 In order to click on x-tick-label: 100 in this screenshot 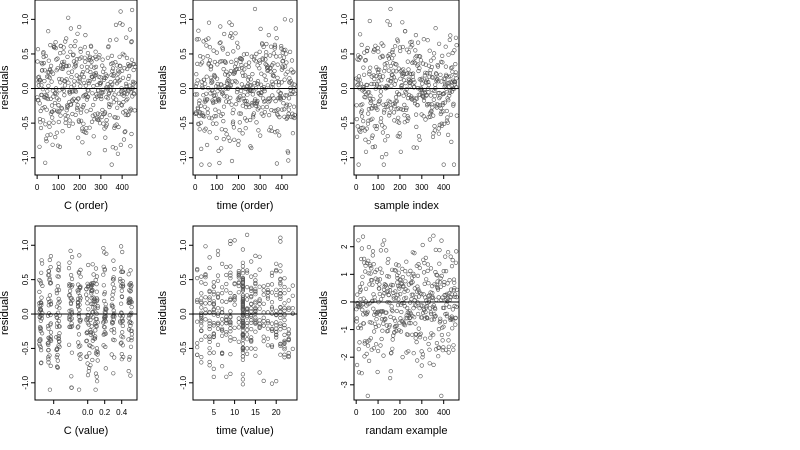, I will do `click(378, 412)`.